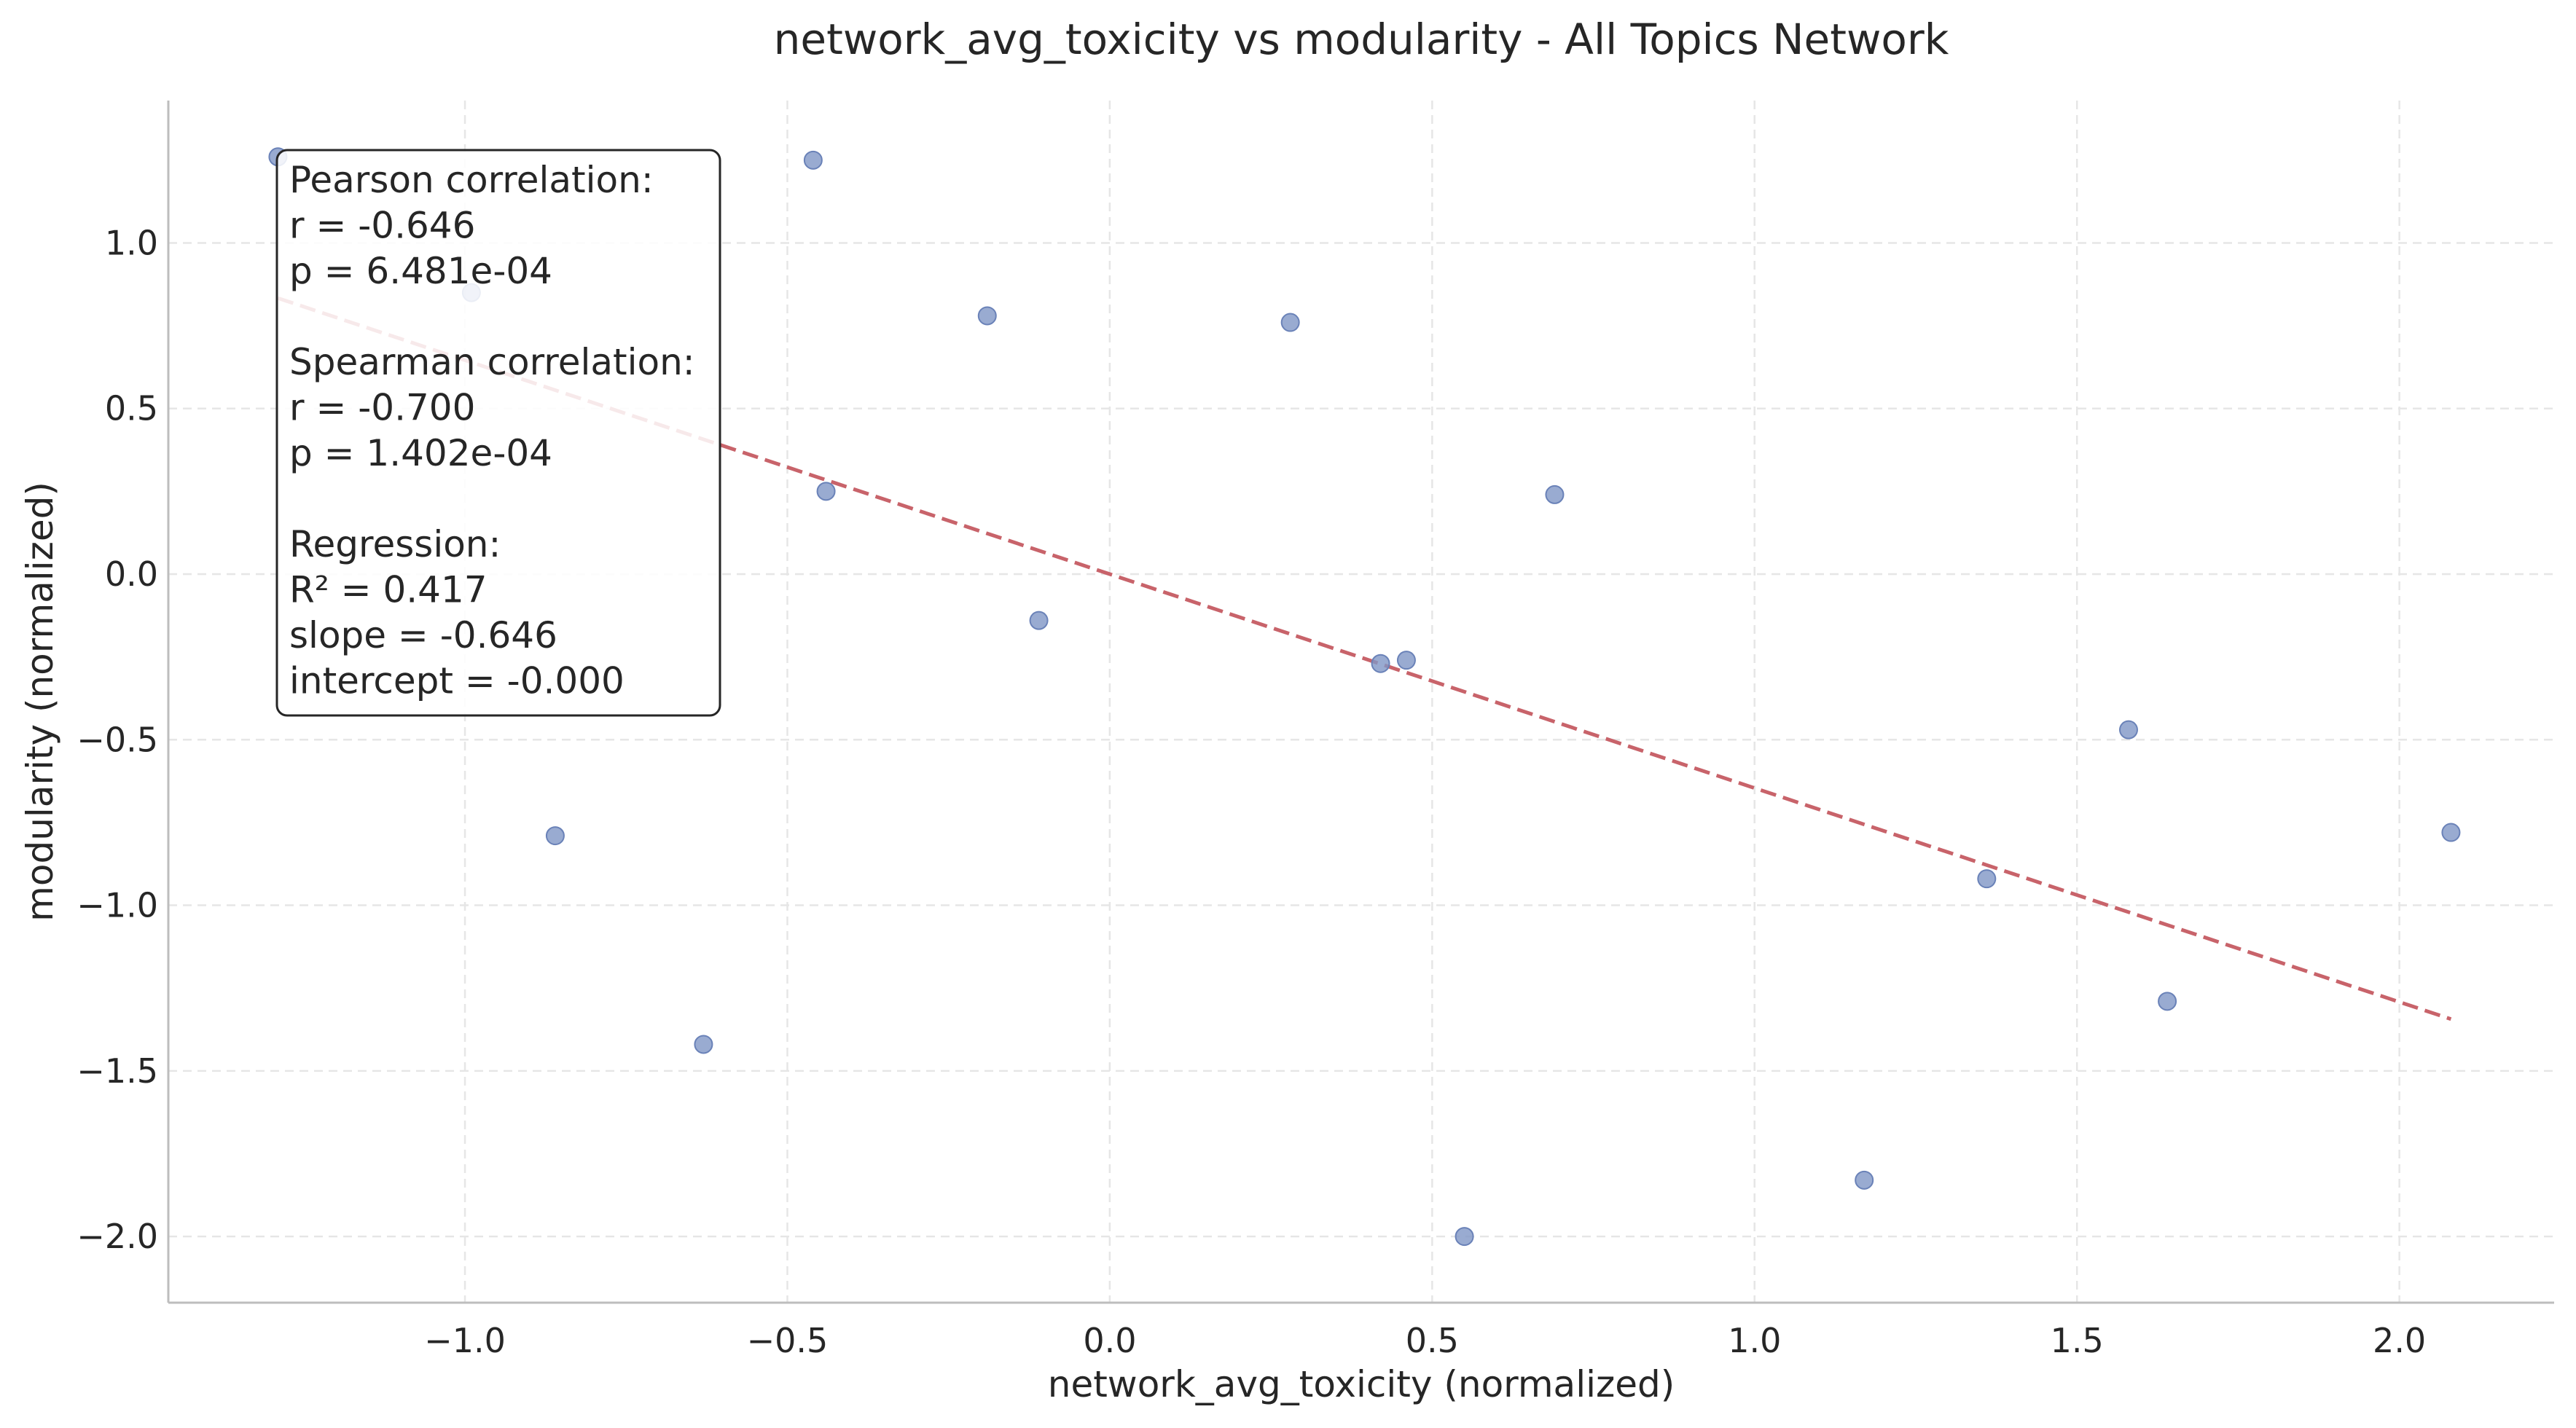 The height and width of the screenshot is (1428, 2576). What do you see at coordinates (2077, 1340) in the screenshot?
I see `x-tick-label: 1.5` at bounding box center [2077, 1340].